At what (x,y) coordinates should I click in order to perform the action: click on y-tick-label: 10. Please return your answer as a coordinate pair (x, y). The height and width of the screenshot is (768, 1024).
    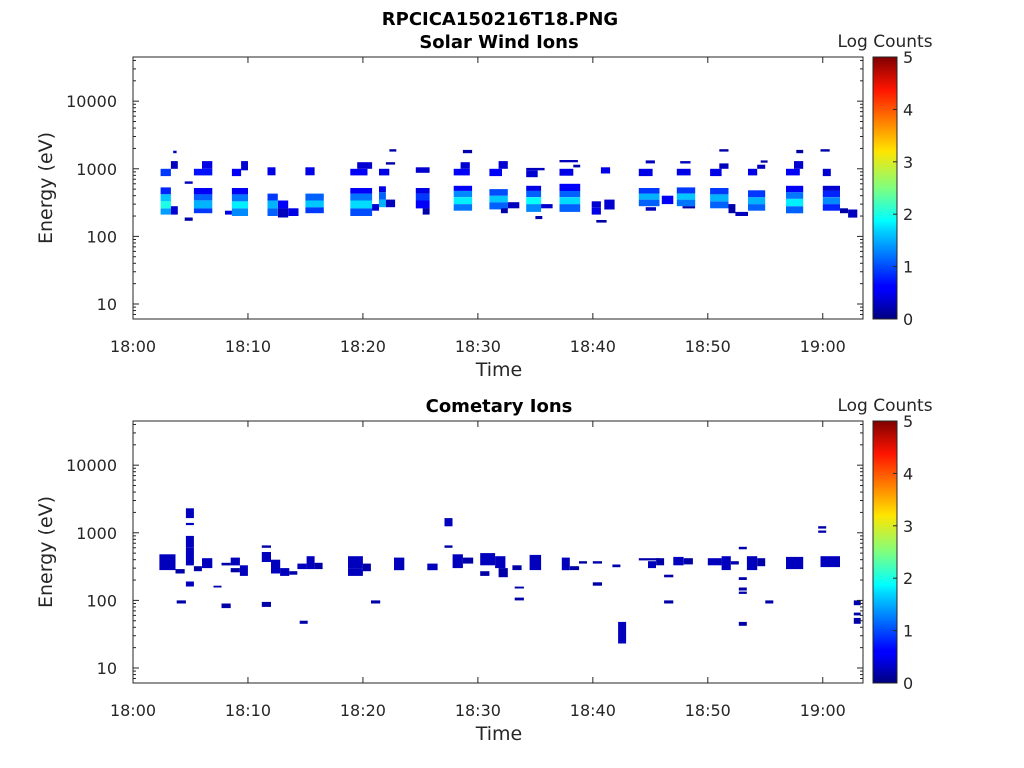
    Looking at the image, I should click on (107, 668).